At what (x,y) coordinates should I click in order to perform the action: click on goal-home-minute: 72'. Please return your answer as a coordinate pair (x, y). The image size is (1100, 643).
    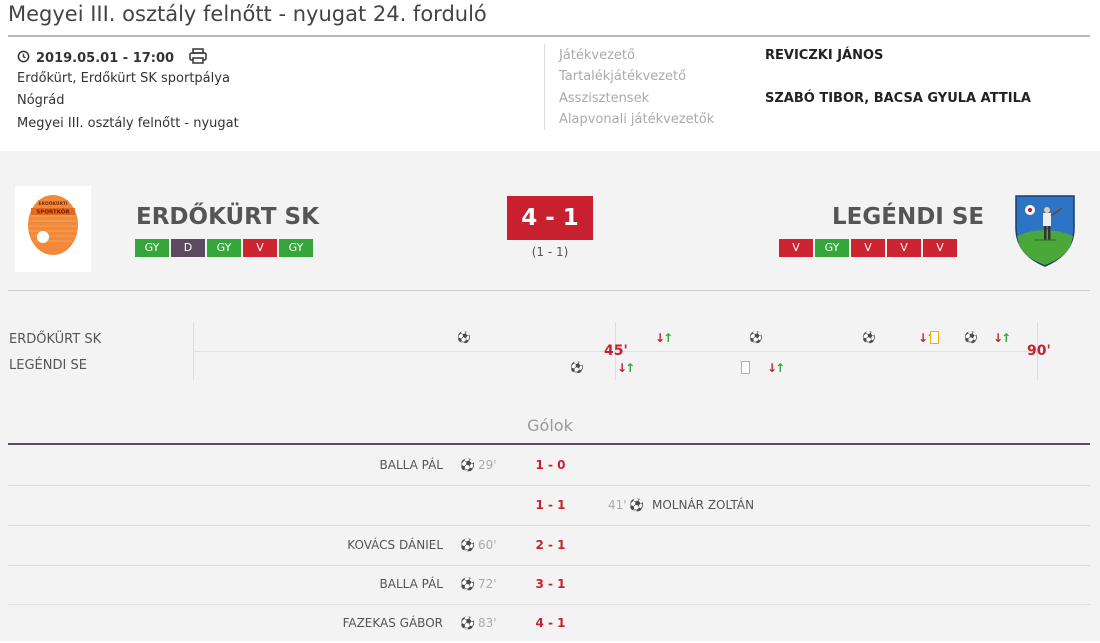
    Looking at the image, I should click on (487, 584).